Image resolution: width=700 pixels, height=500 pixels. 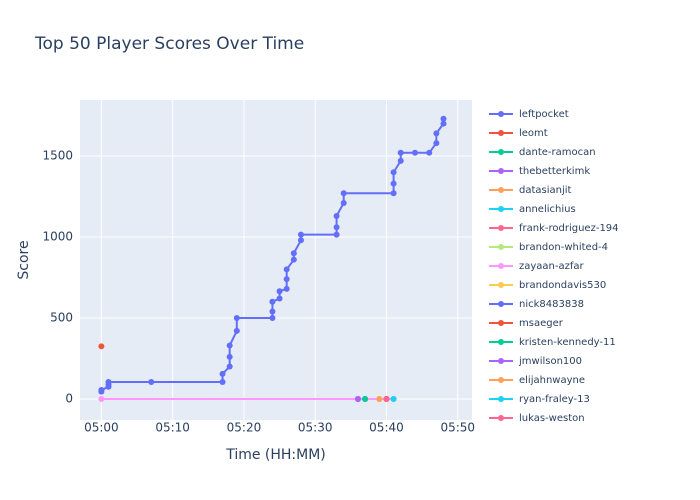 I want to click on x-tick-label: 05:20, so click(x=244, y=428).